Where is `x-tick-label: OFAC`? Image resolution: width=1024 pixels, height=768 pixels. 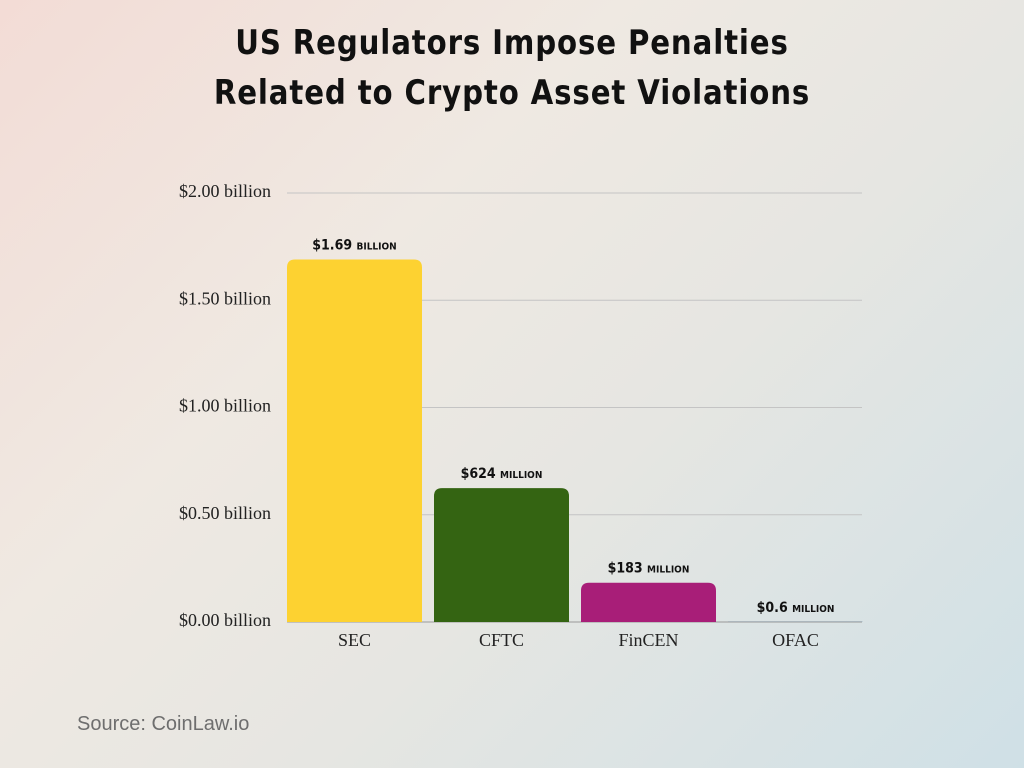 x-tick-label: OFAC is located at coordinates (795, 640).